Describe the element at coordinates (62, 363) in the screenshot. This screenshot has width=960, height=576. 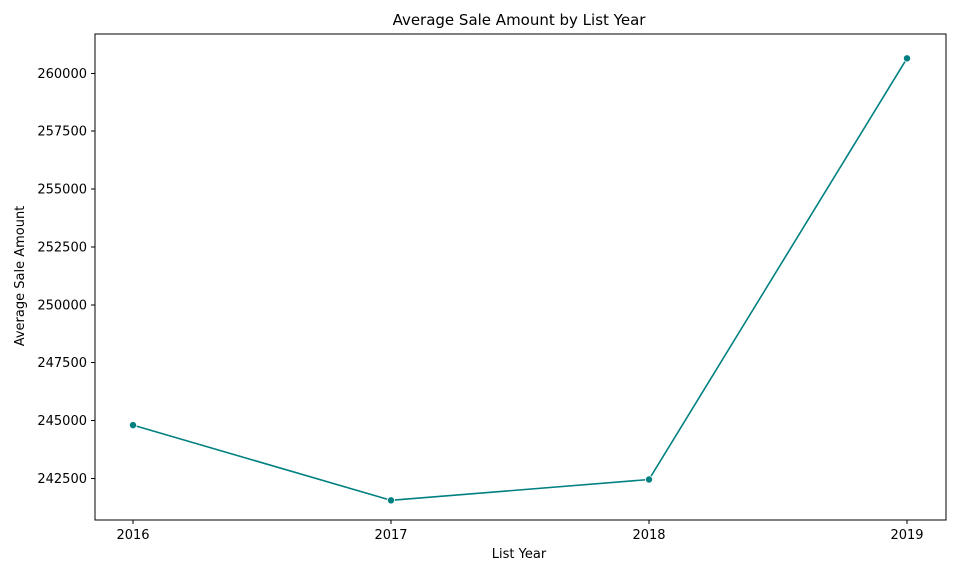
I see `y-tick-label: 247500` at that location.